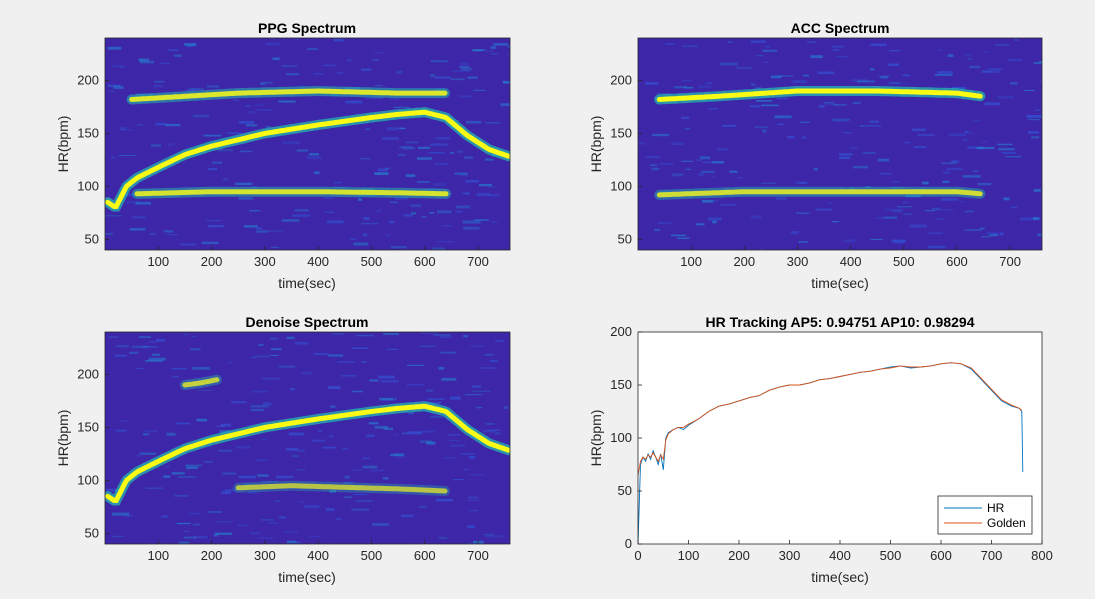 The height and width of the screenshot is (599, 1095). I want to click on x-tick-label: 300, so click(265, 261).